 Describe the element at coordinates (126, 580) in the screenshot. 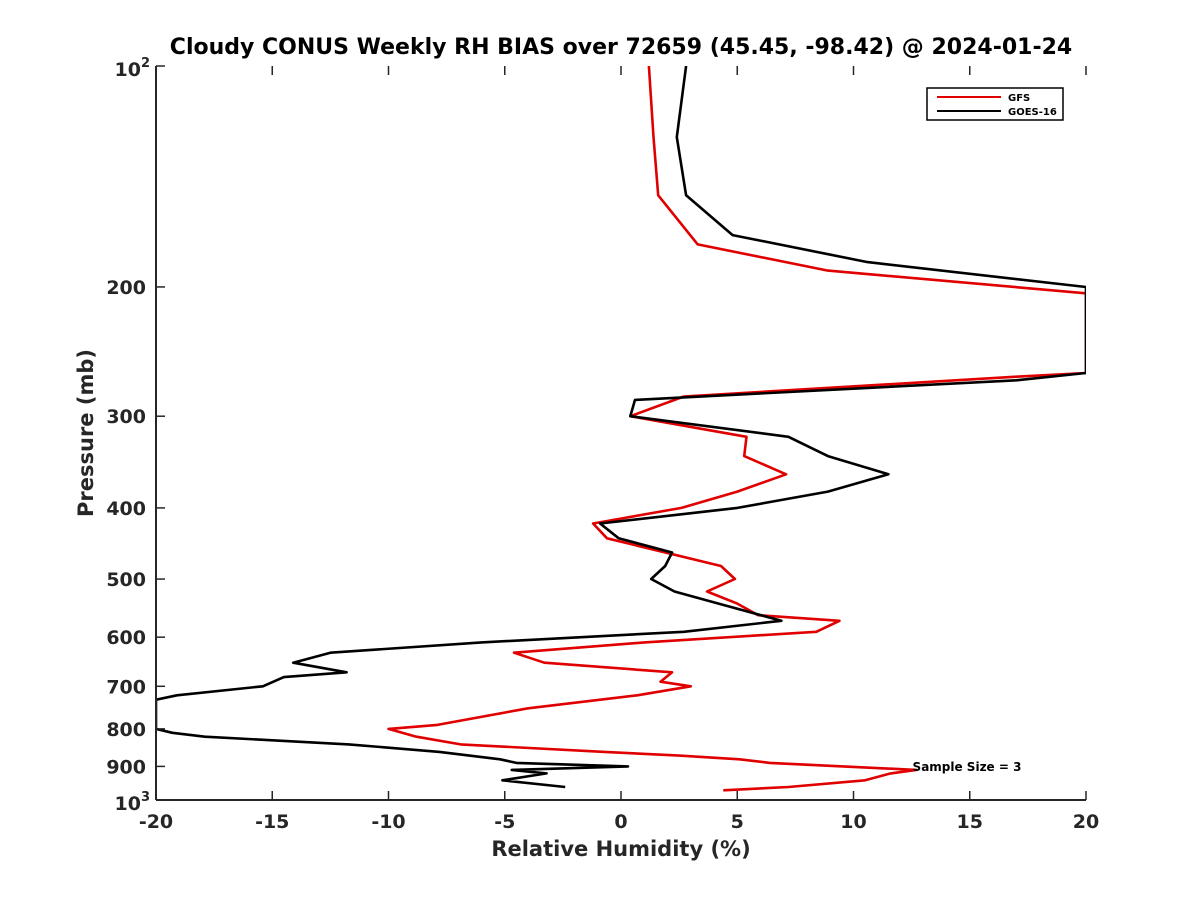

I see `y-tick-label: 500` at that location.